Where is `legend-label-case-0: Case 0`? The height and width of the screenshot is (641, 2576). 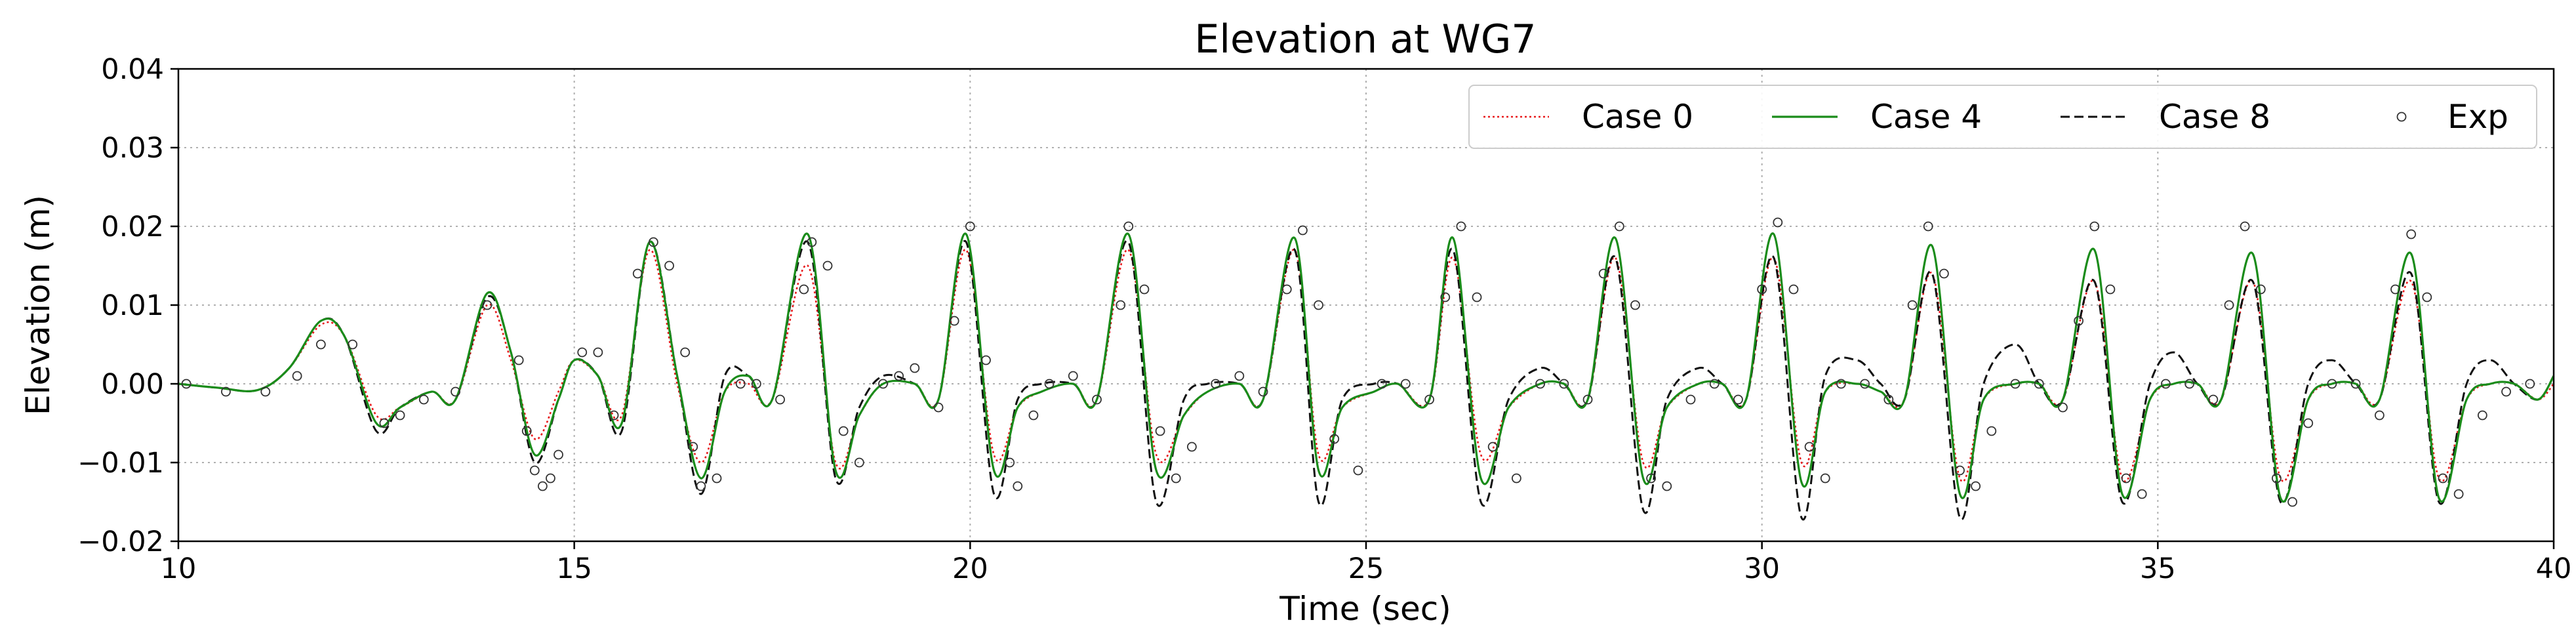 legend-label-case-0: Case 0 is located at coordinates (1637, 117).